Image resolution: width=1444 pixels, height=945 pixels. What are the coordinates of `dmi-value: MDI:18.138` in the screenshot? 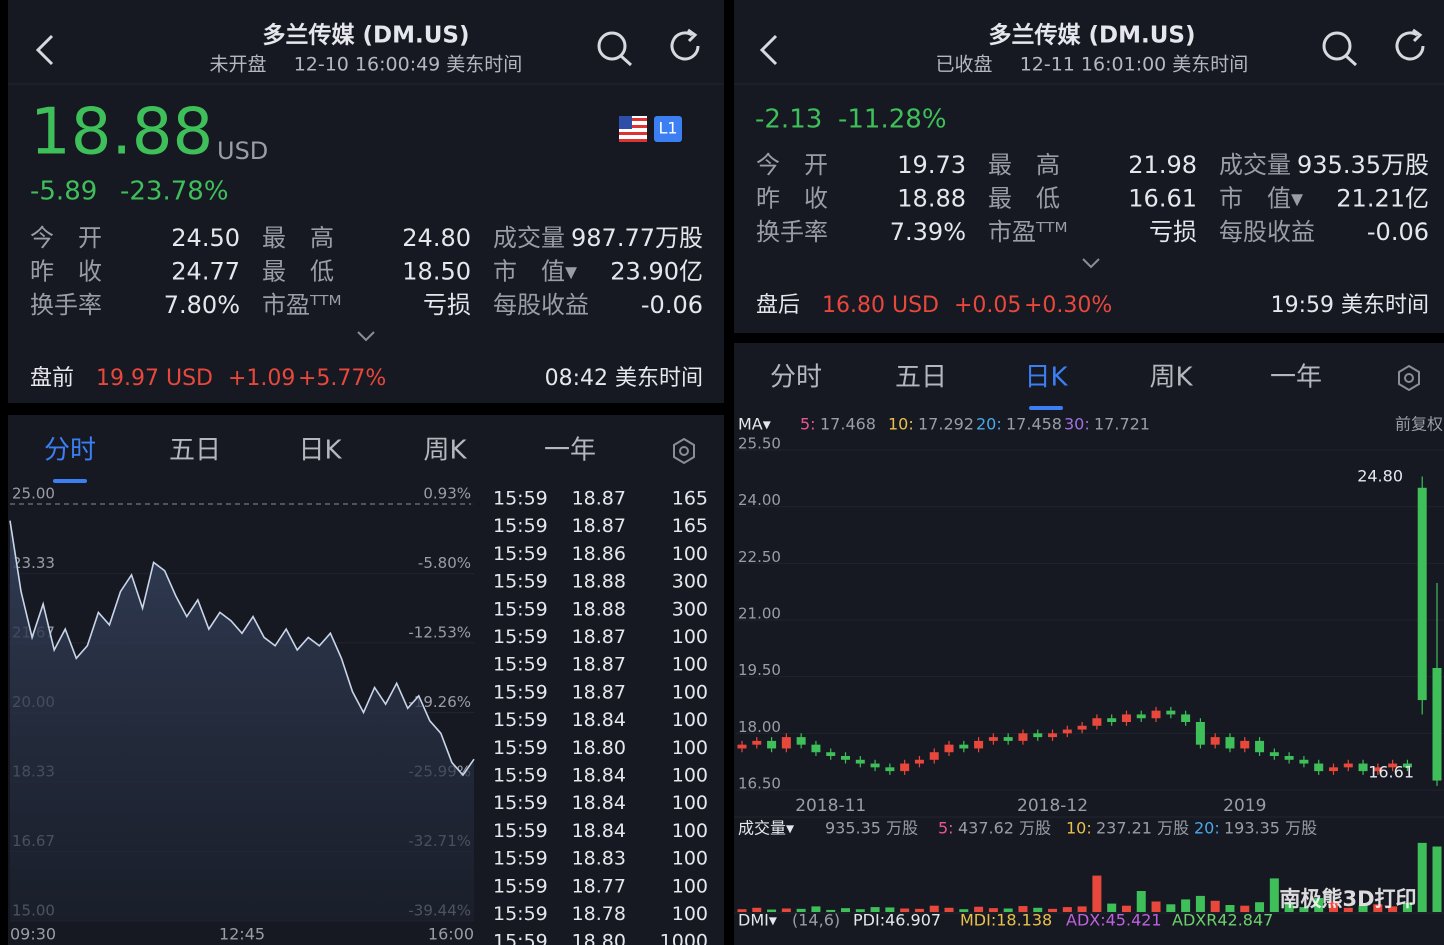 It's located at (1006, 920).